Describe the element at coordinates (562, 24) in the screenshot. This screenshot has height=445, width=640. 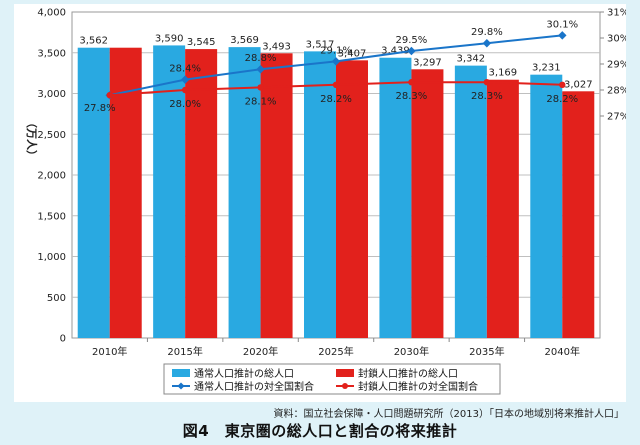
I see `line-value-label: 30.1%` at that location.